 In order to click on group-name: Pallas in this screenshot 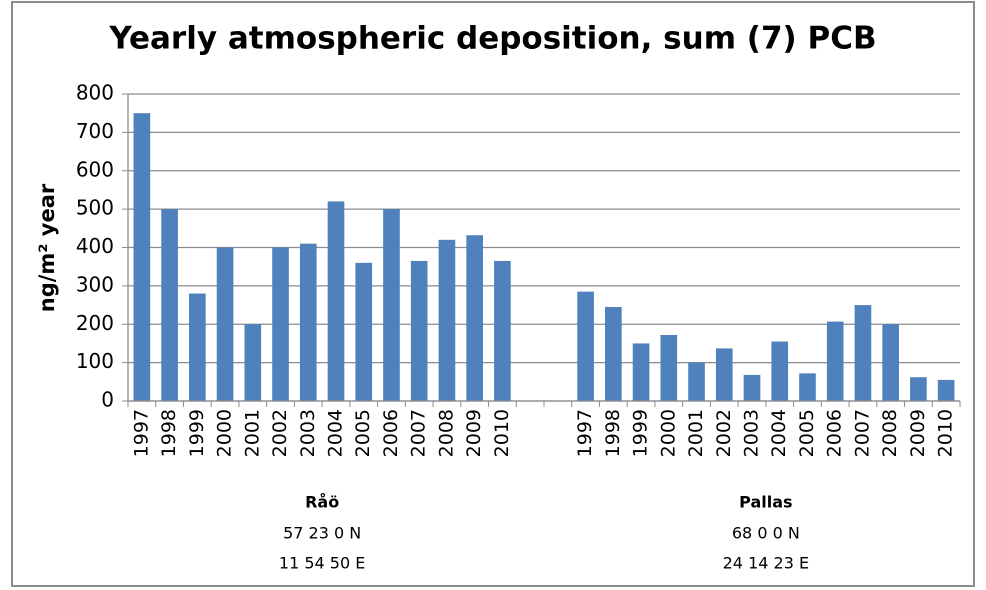, I will do `click(765, 502)`.